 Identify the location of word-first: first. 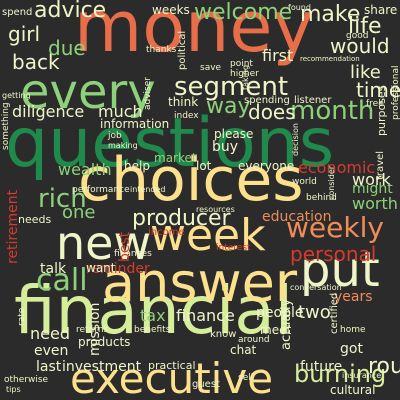
(278, 55).